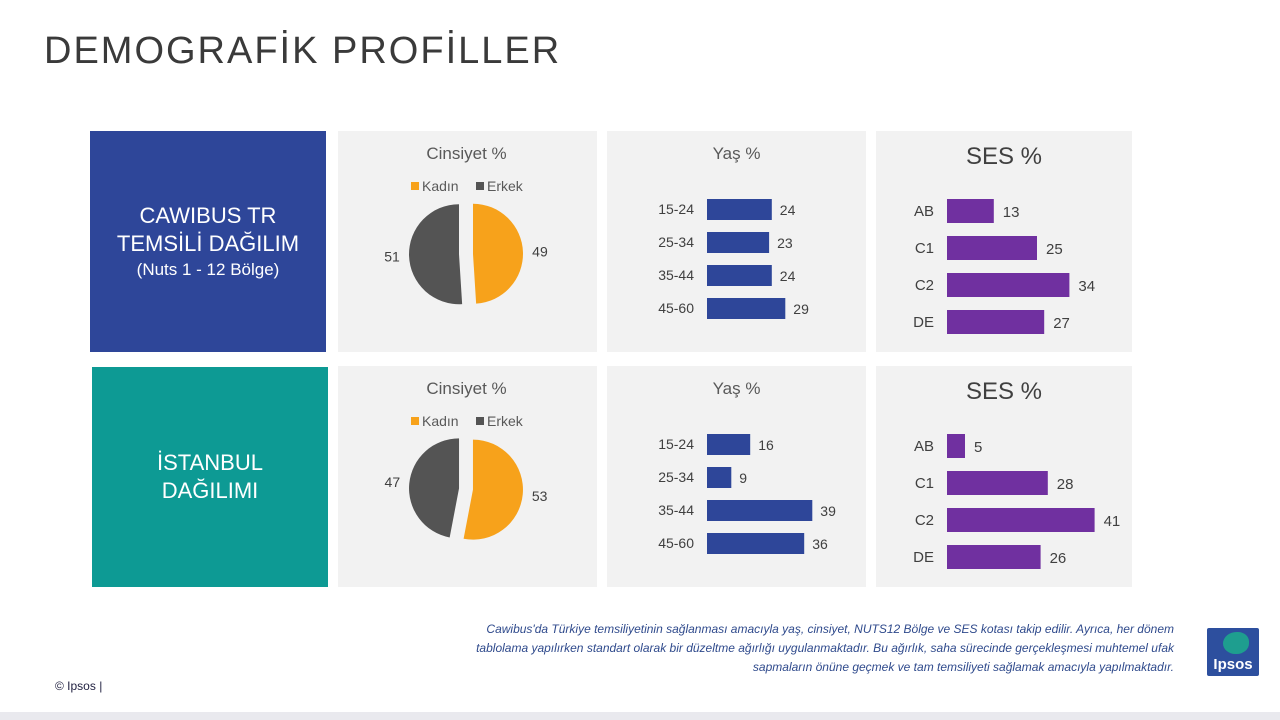  What do you see at coordinates (978, 447) in the screenshot?
I see `bar-data-label: 5` at bounding box center [978, 447].